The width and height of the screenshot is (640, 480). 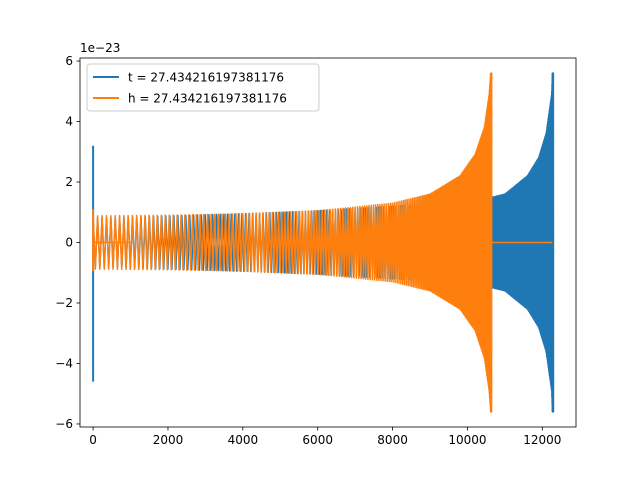 I want to click on y-tick-label: 2, so click(x=69, y=182).